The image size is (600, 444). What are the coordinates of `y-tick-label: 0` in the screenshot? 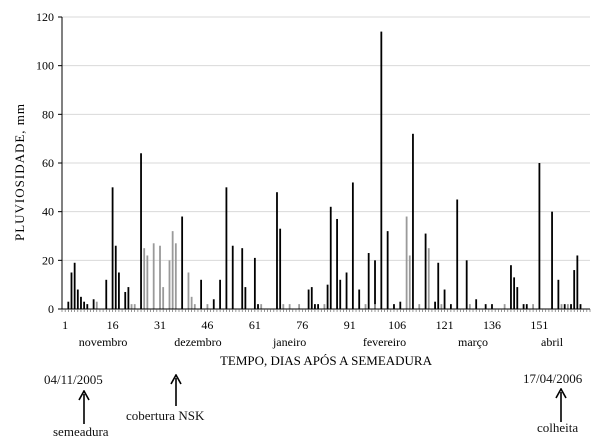 It's located at (51, 309).